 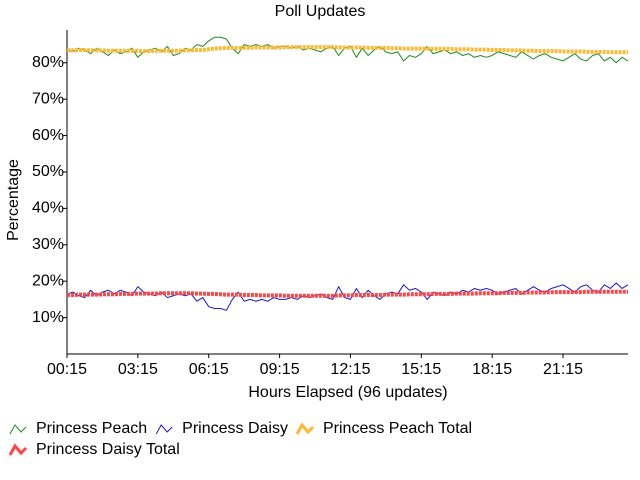 I want to click on y-tick-label: 10%, so click(x=48, y=317).